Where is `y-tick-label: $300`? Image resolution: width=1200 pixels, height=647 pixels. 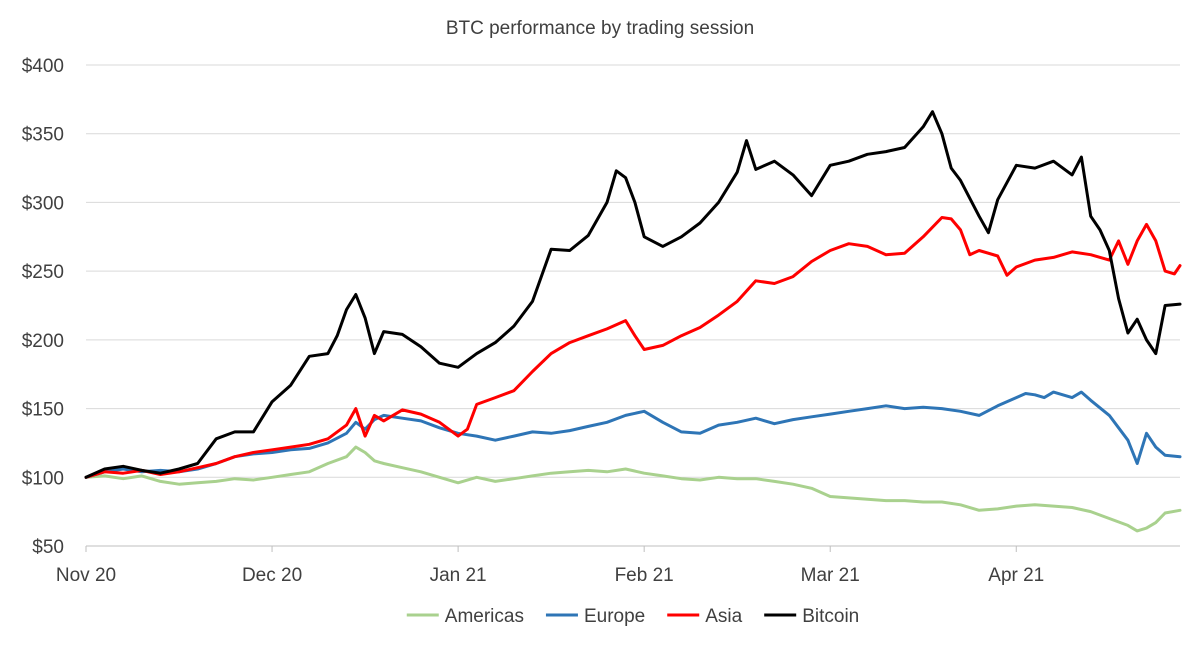
y-tick-label: $300 is located at coordinates (43, 203).